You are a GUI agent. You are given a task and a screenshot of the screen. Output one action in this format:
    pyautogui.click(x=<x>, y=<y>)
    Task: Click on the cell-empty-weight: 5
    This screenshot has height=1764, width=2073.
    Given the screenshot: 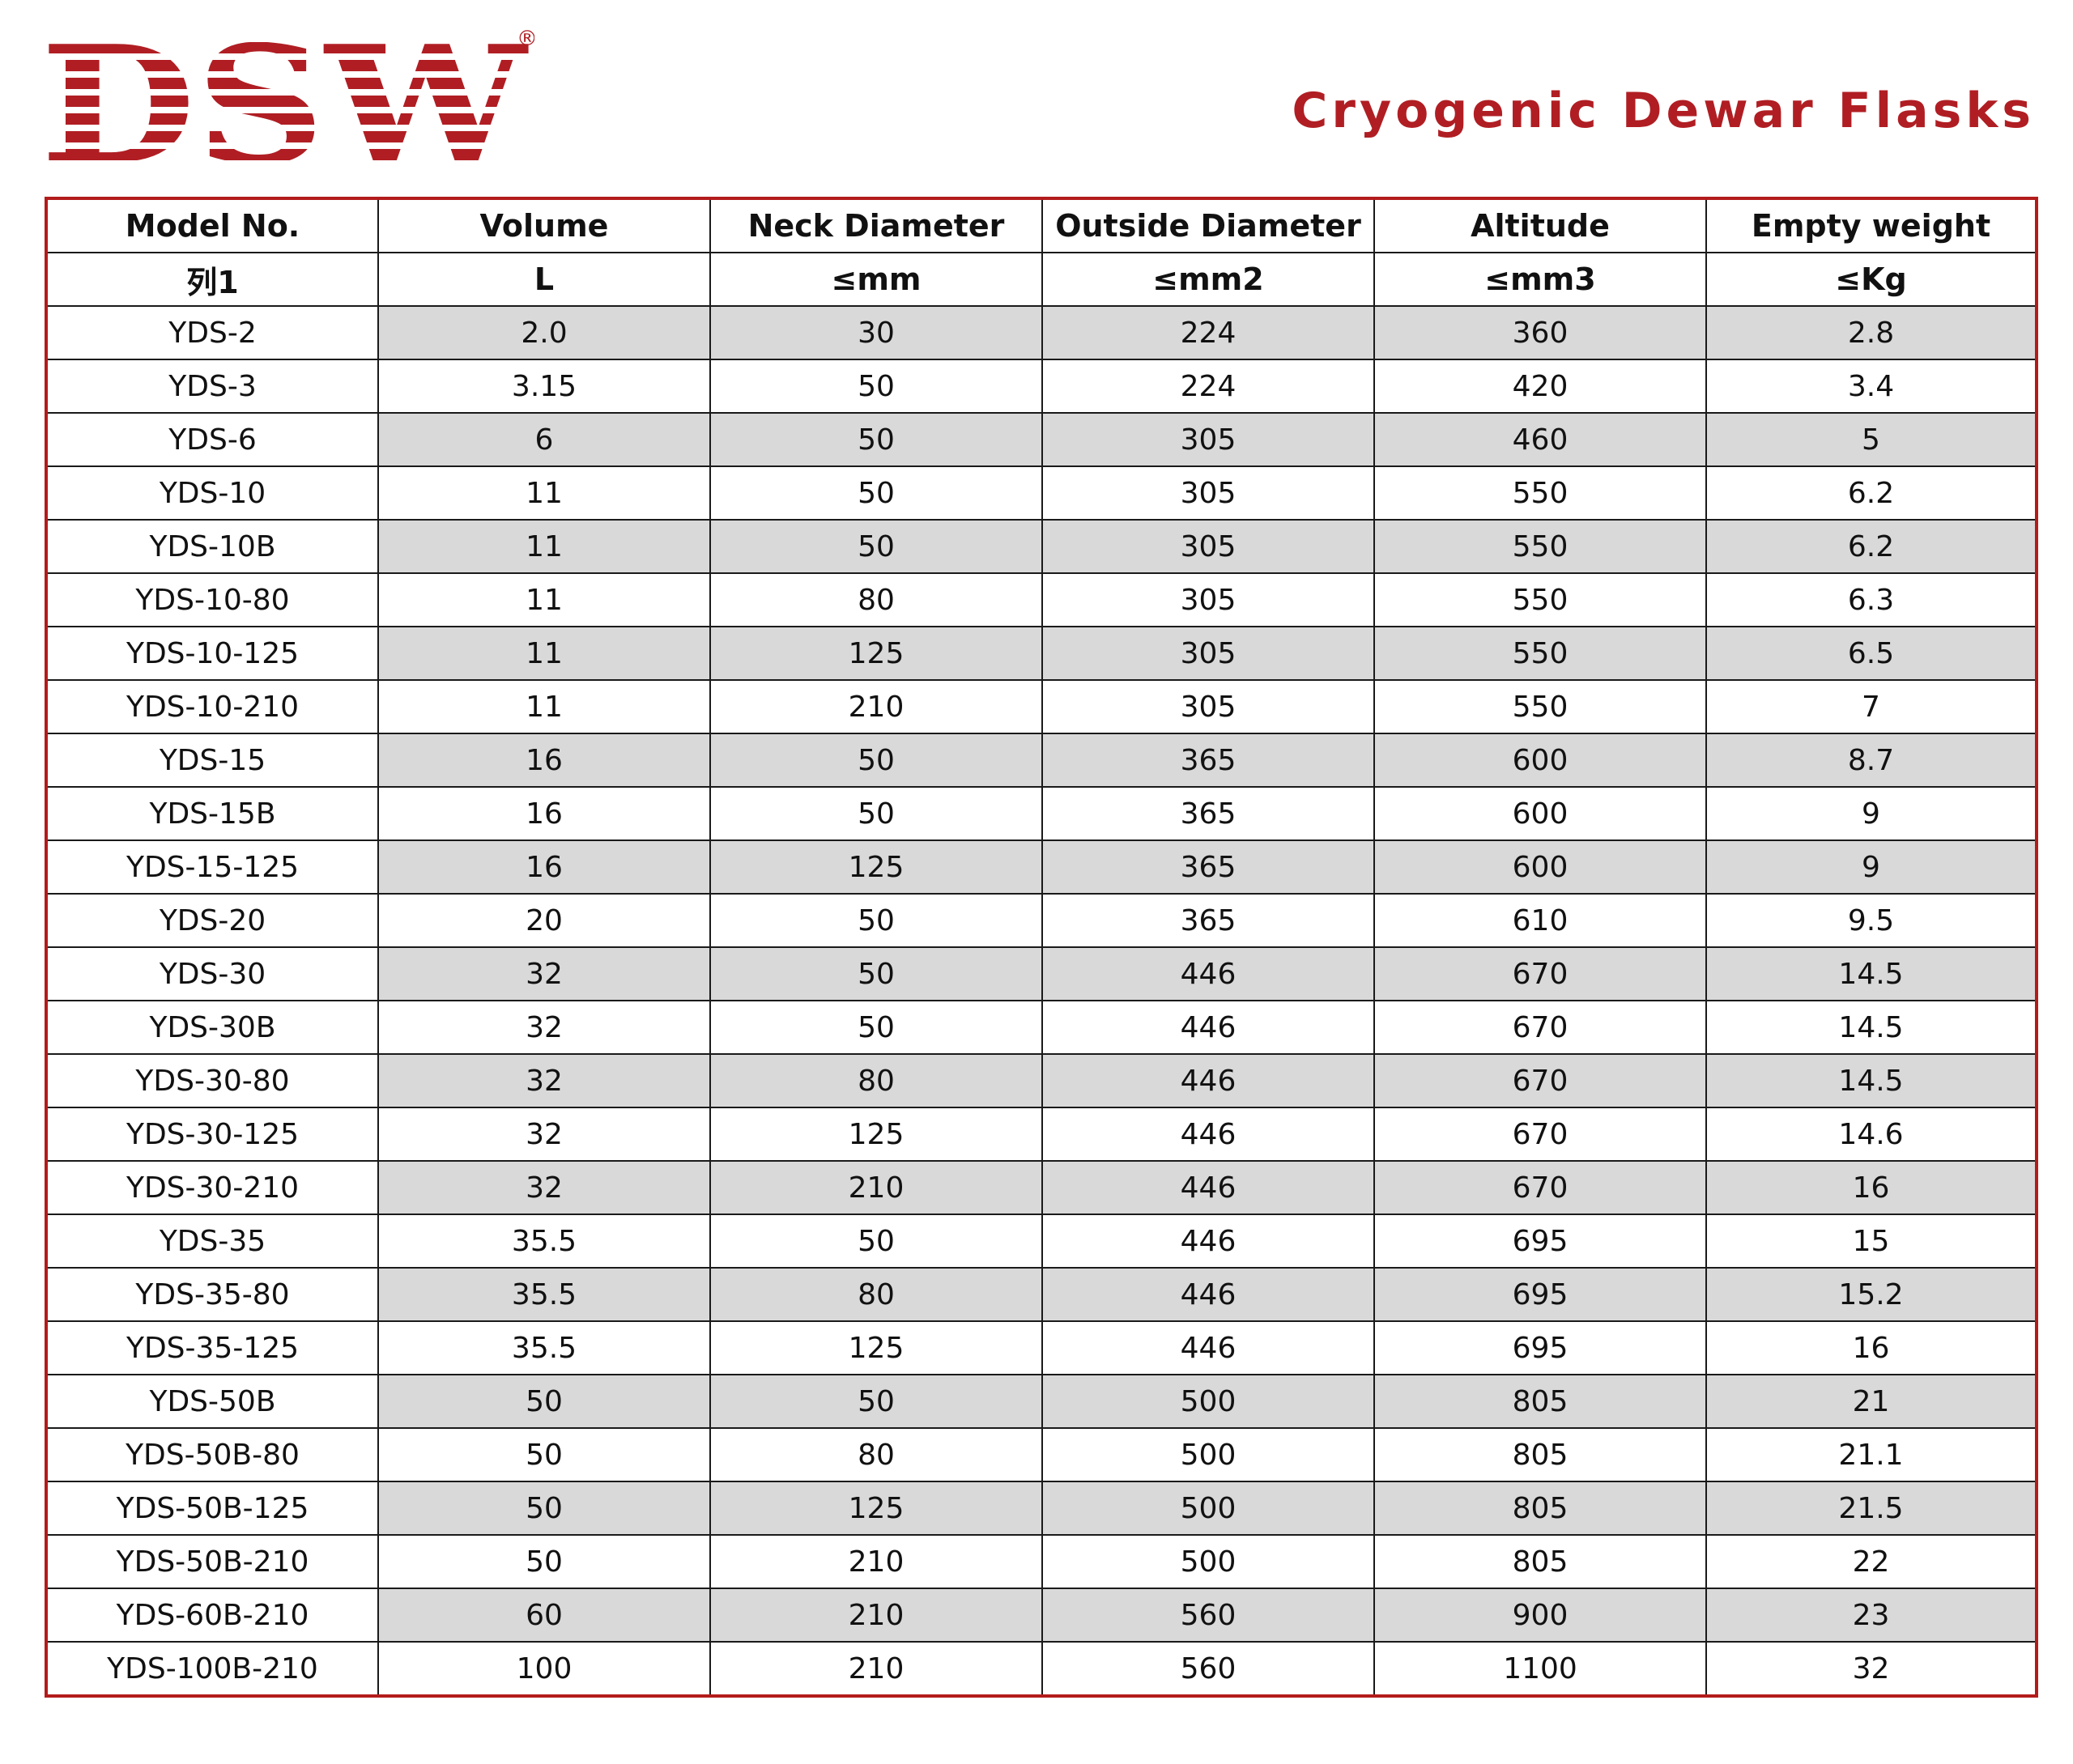 What is the action you would take?
    pyautogui.click(x=1871, y=440)
    